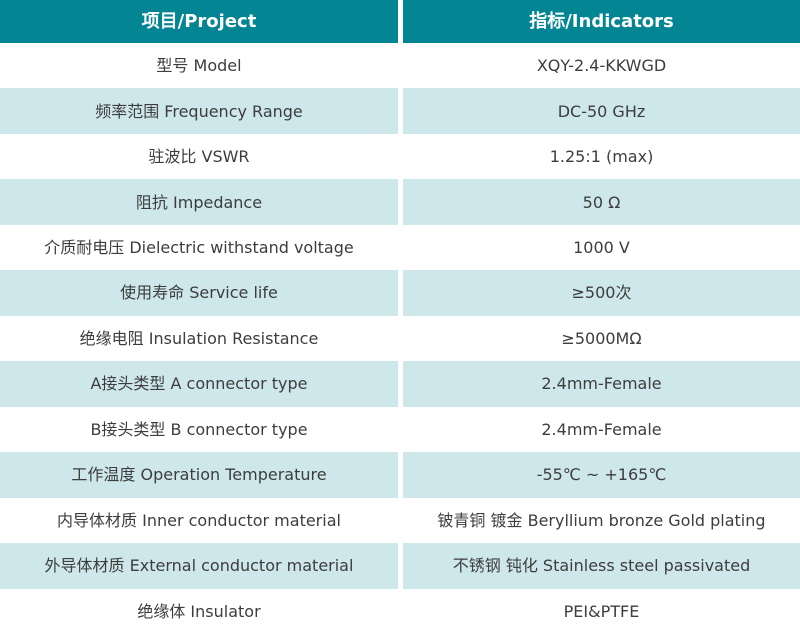 This screenshot has width=800, height=634. What do you see at coordinates (601, 611) in the screenshot?
I see `indicator-cell: PEI&PTFE` at bounding box center [601, 611].